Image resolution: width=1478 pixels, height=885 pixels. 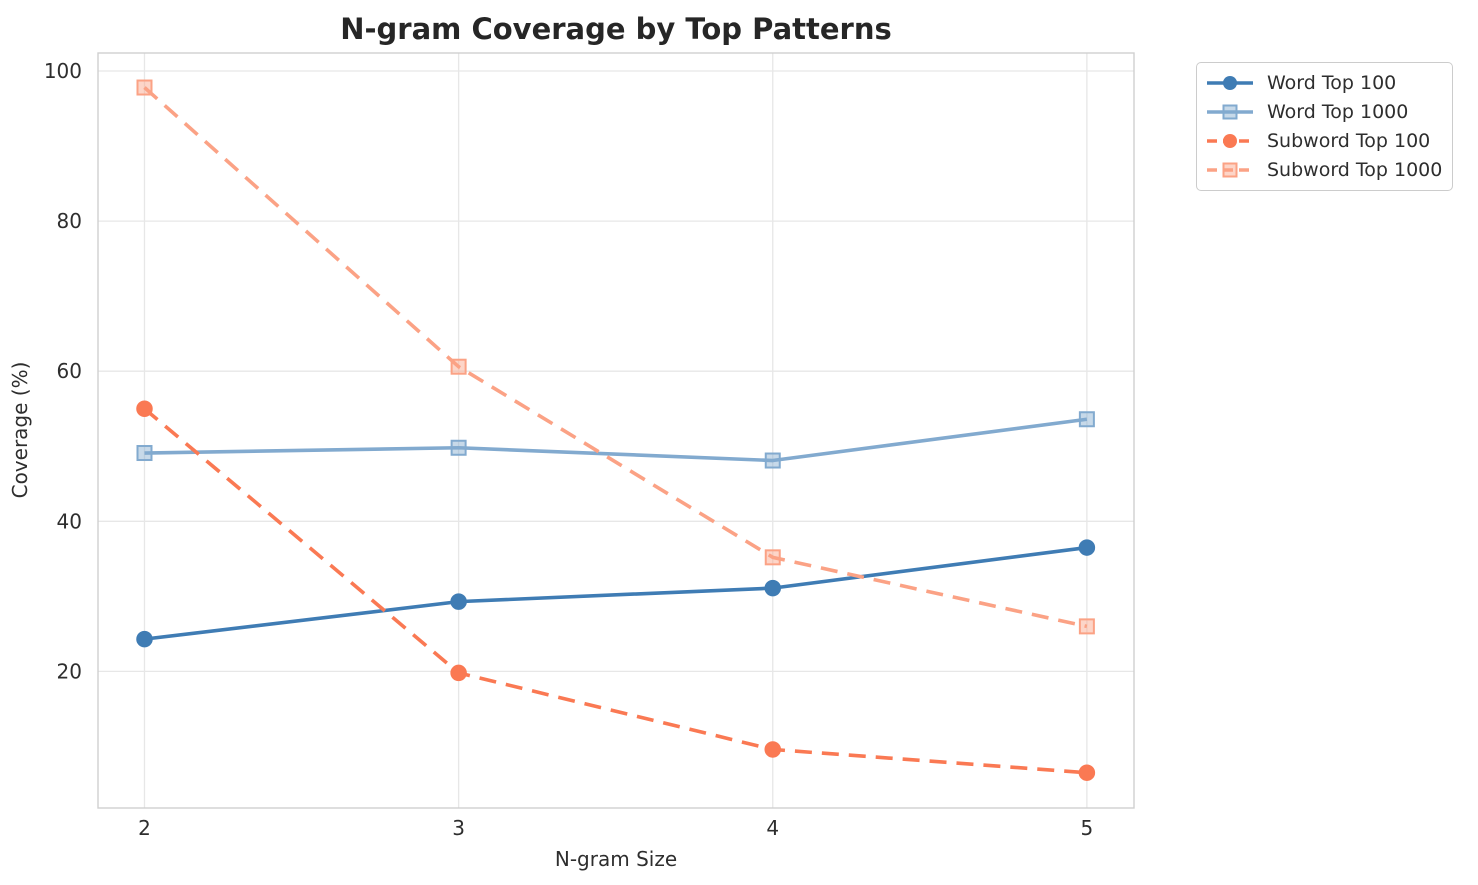 I want to click on x-tick-label: 5, so click(x=1087, y=828).